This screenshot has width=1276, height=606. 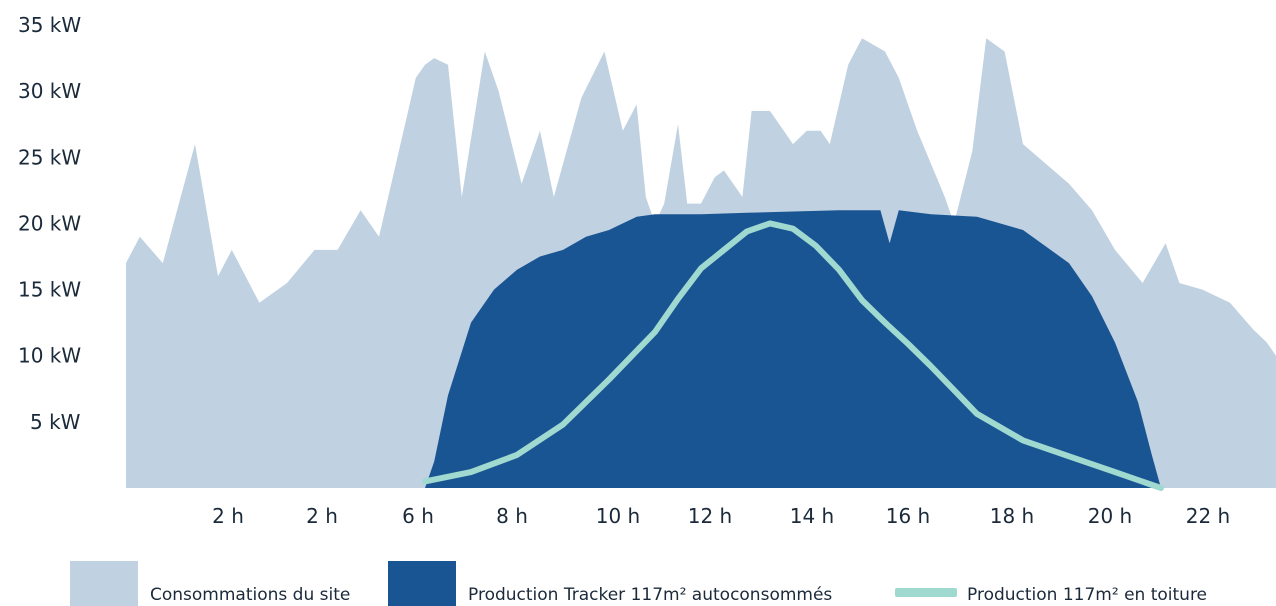 What do you see at coordinates (926, 592) in the screenshot?
I see `legend-swatch-toiture` at bounding box center [926, 592].